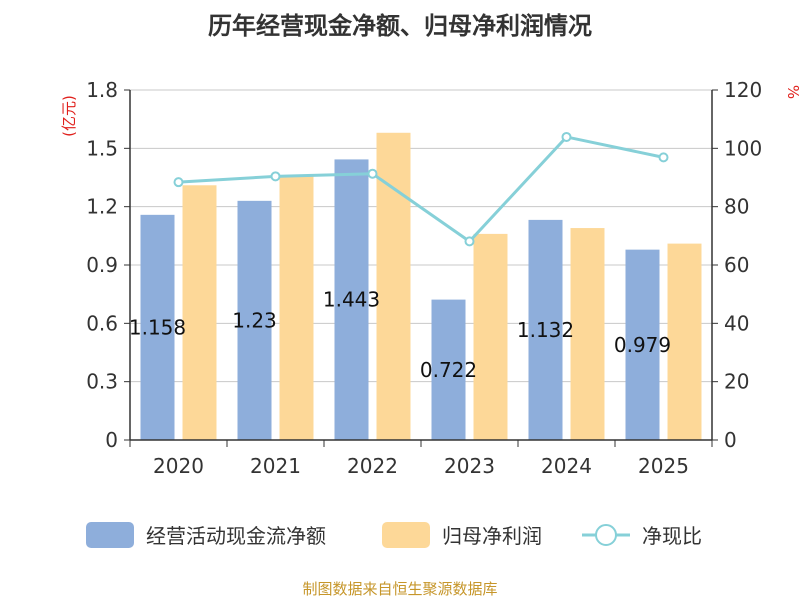 This screenshot has height=600, width=800. I want to click on legend-swatch-profit, so click(406, 535).